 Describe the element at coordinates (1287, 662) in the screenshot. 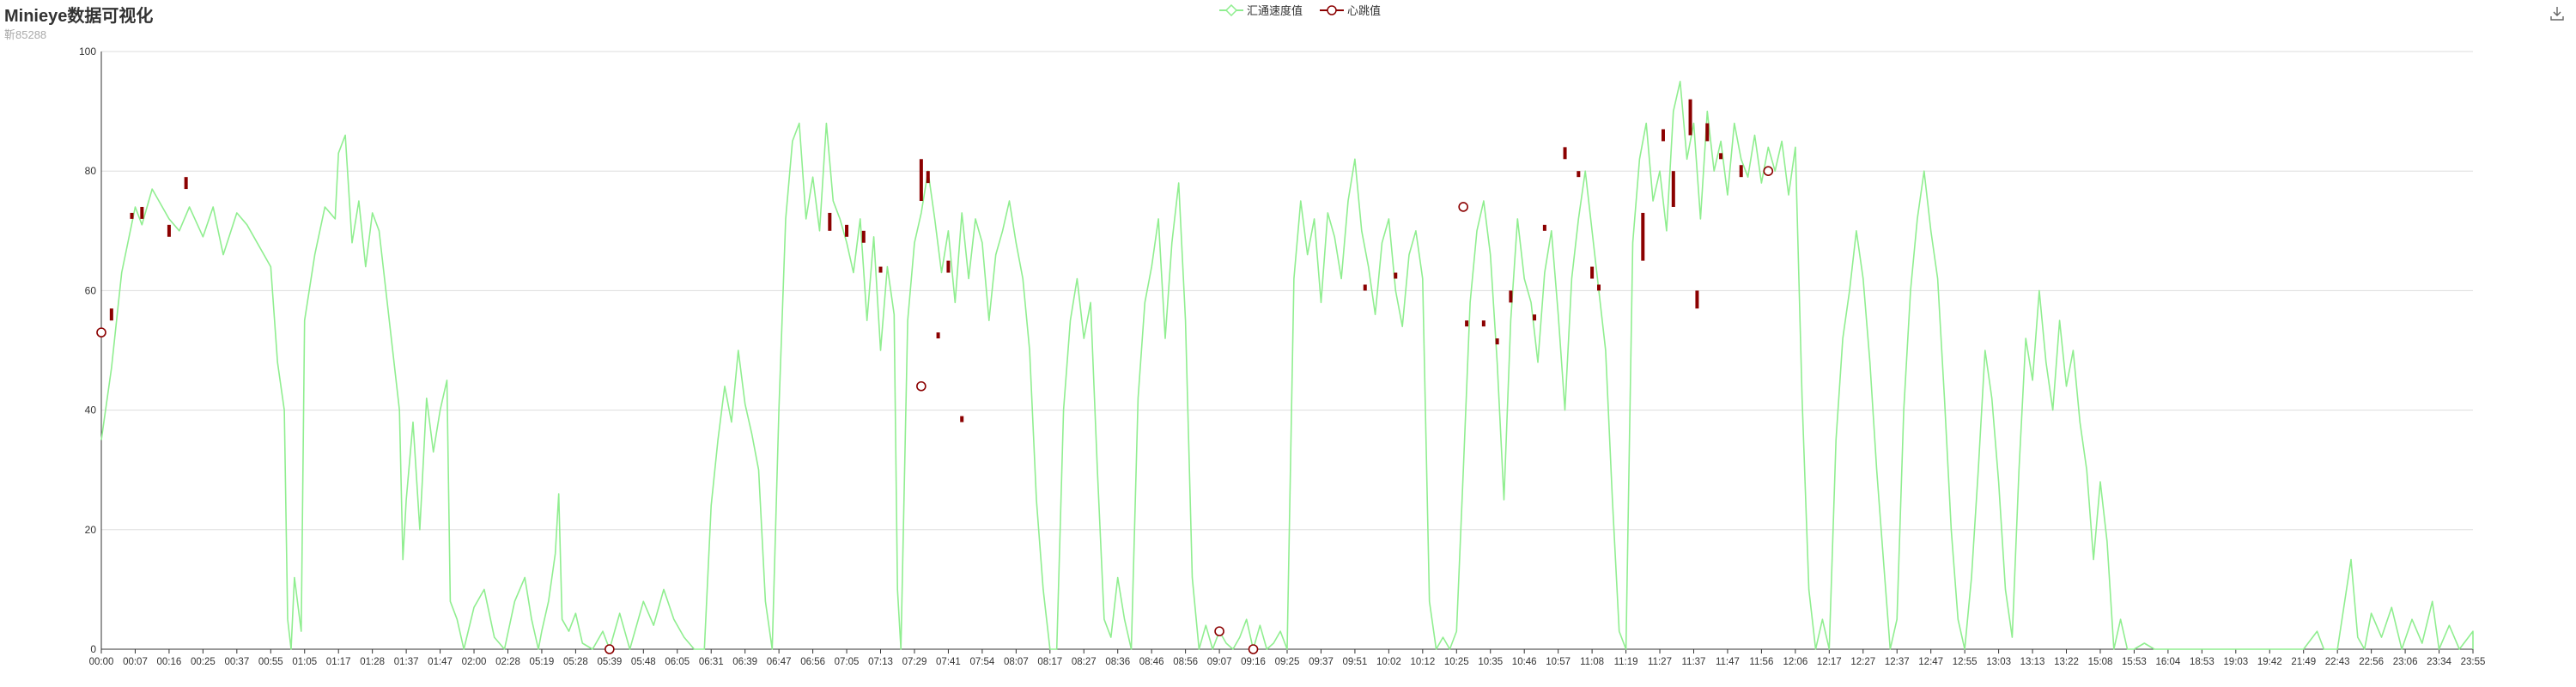

I see `x-tick-label: 09:25` at that location.